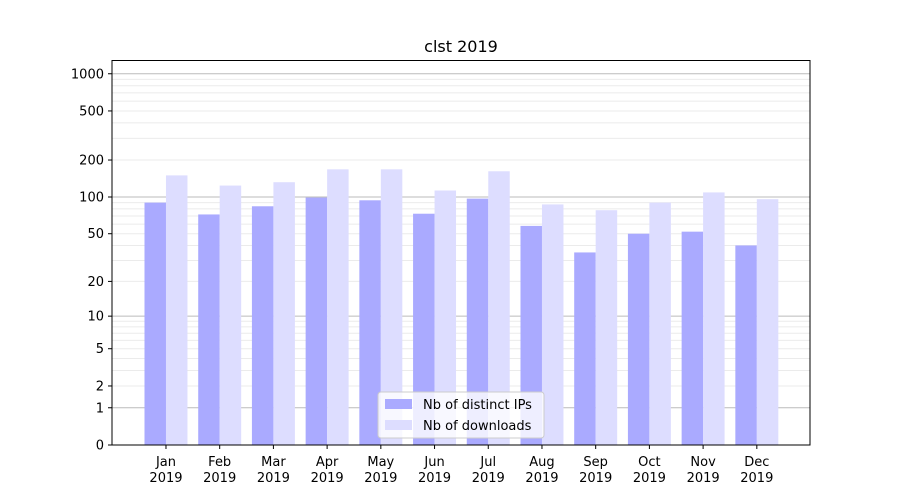 Image resolution: width=900 pixels, height=504 pixels. I want to click on y-tick-label: 10, so click(95, 317).